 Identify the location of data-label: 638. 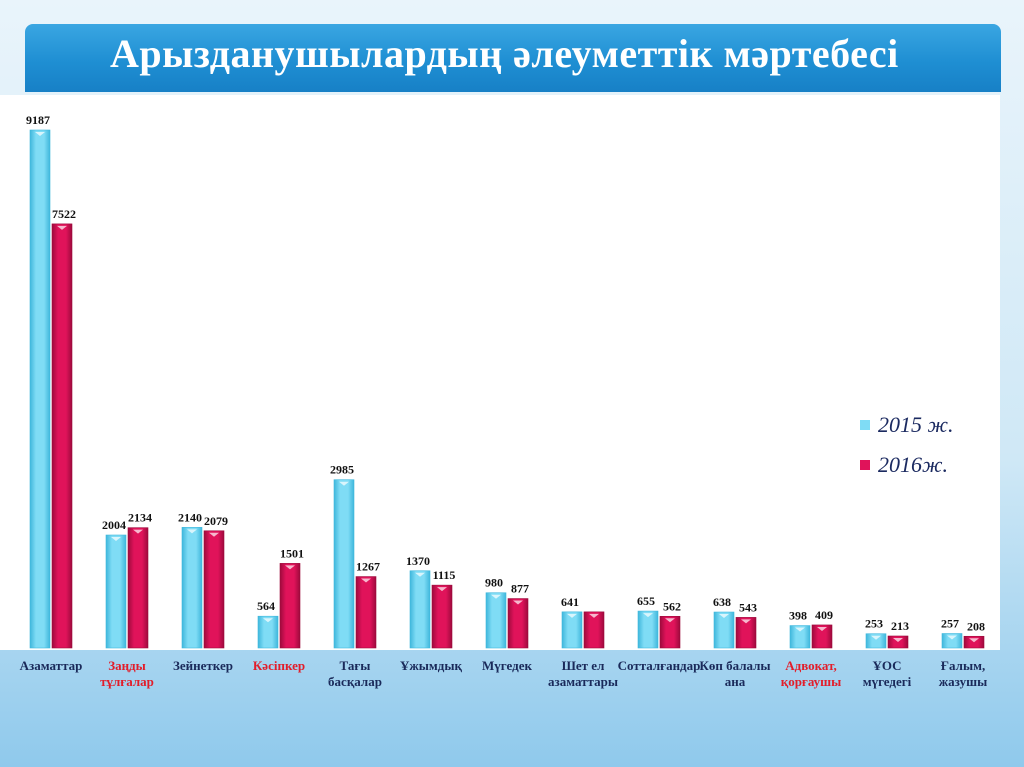
(722, 602).